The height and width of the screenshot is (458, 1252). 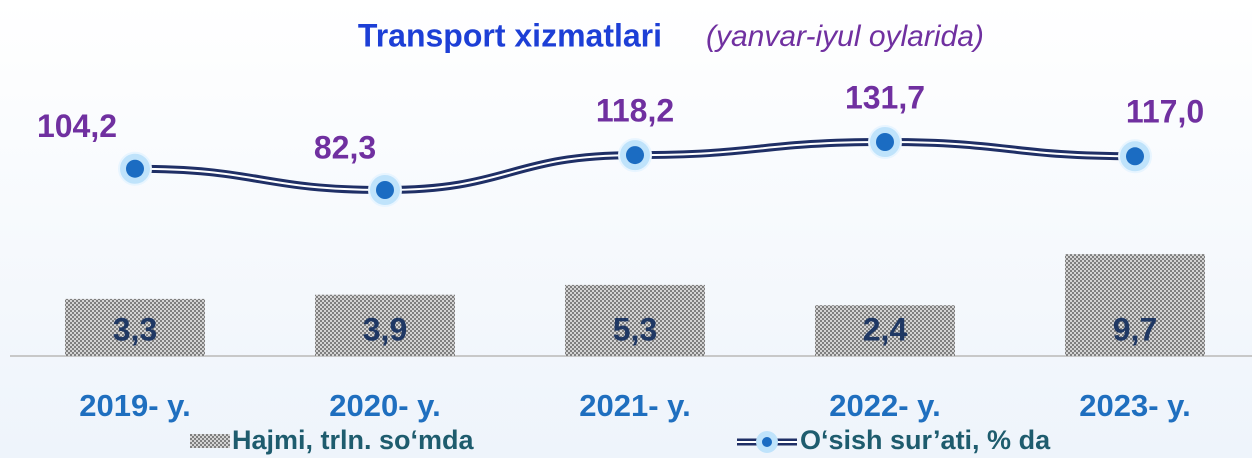 What do you see at coordinates (925, 440) in the screenshot?
I see `legend-label: O‘sish sur’ati, % da` at bounding box center [925, 440].